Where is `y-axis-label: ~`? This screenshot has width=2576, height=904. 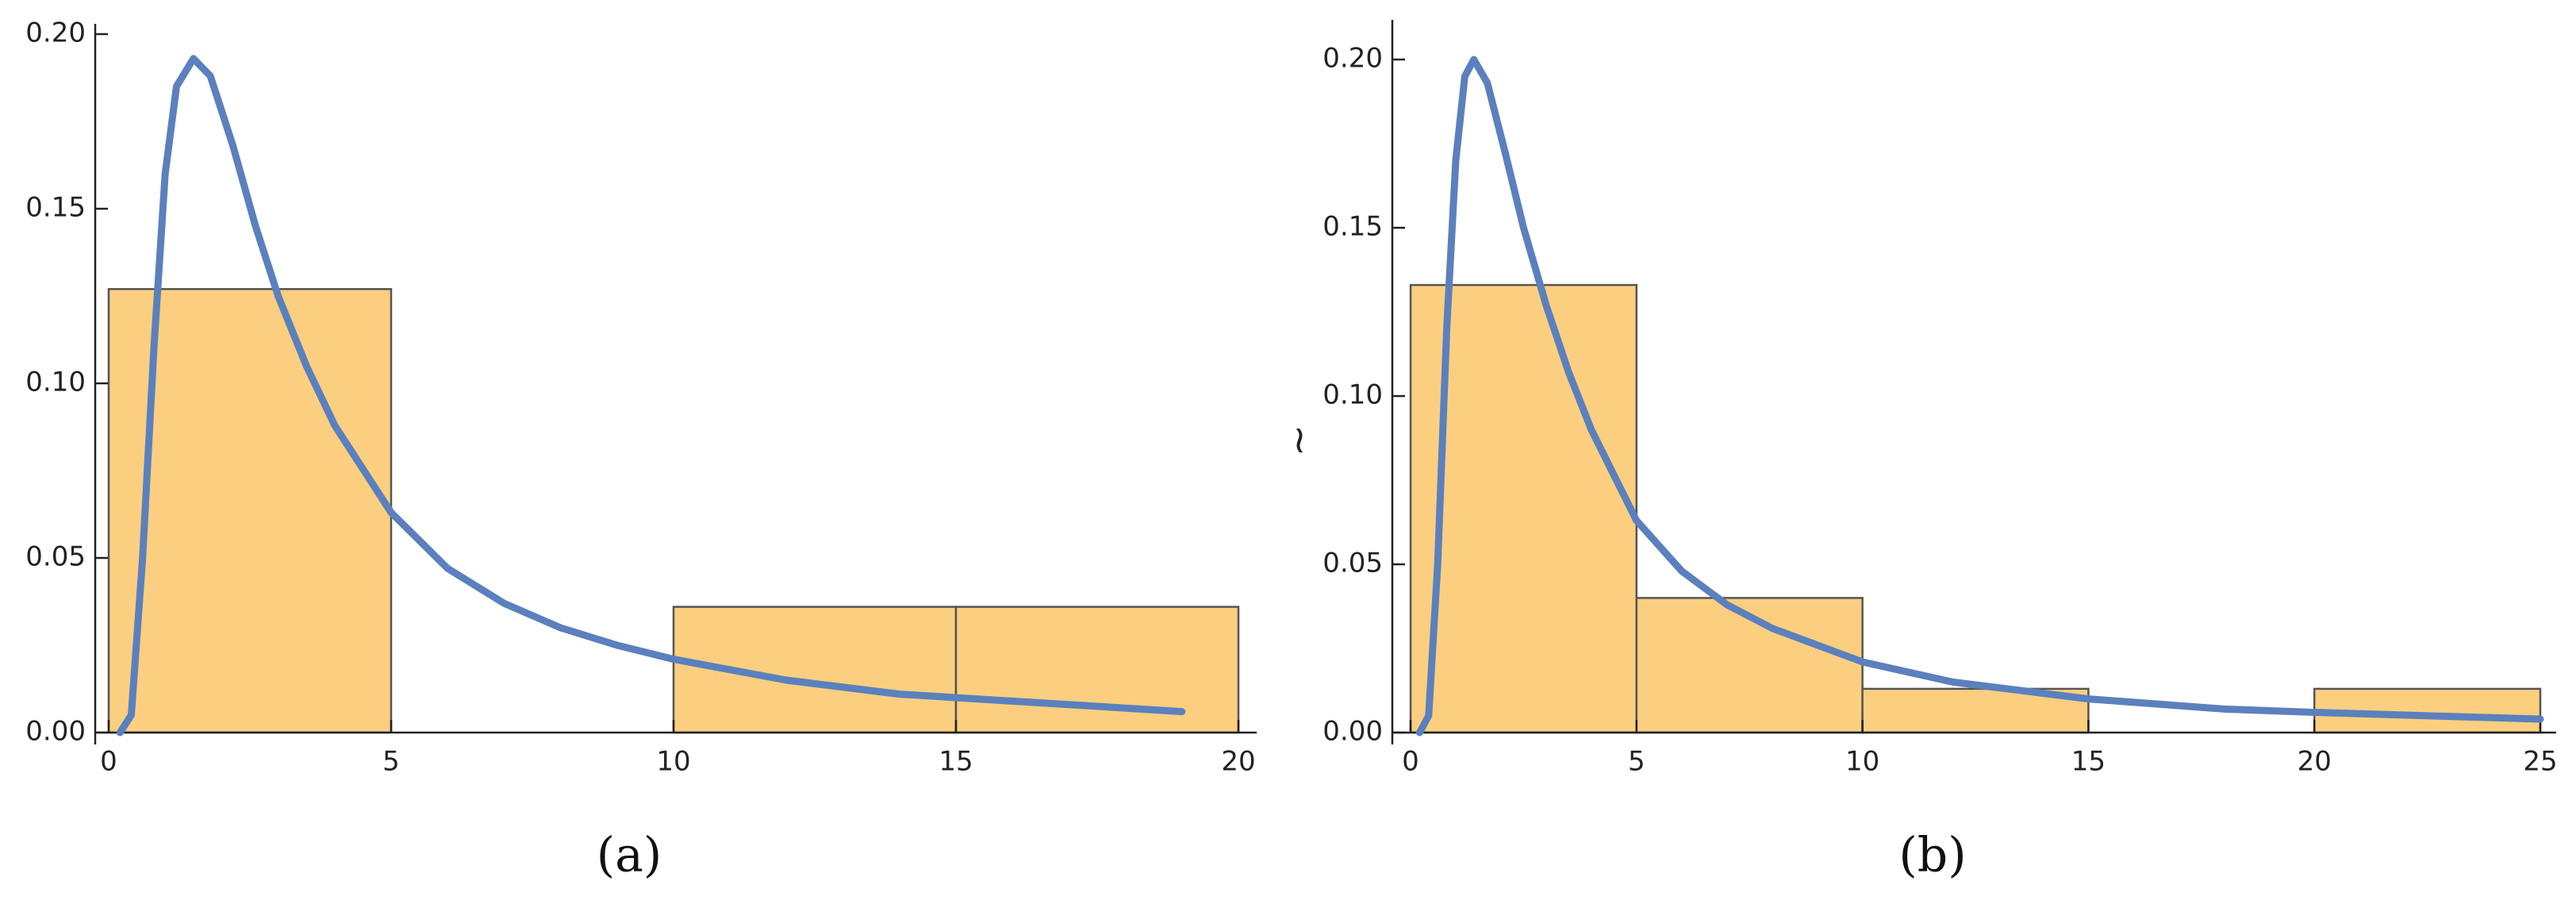
y-axis-label: ~ is located at coordinates (1298, 441).